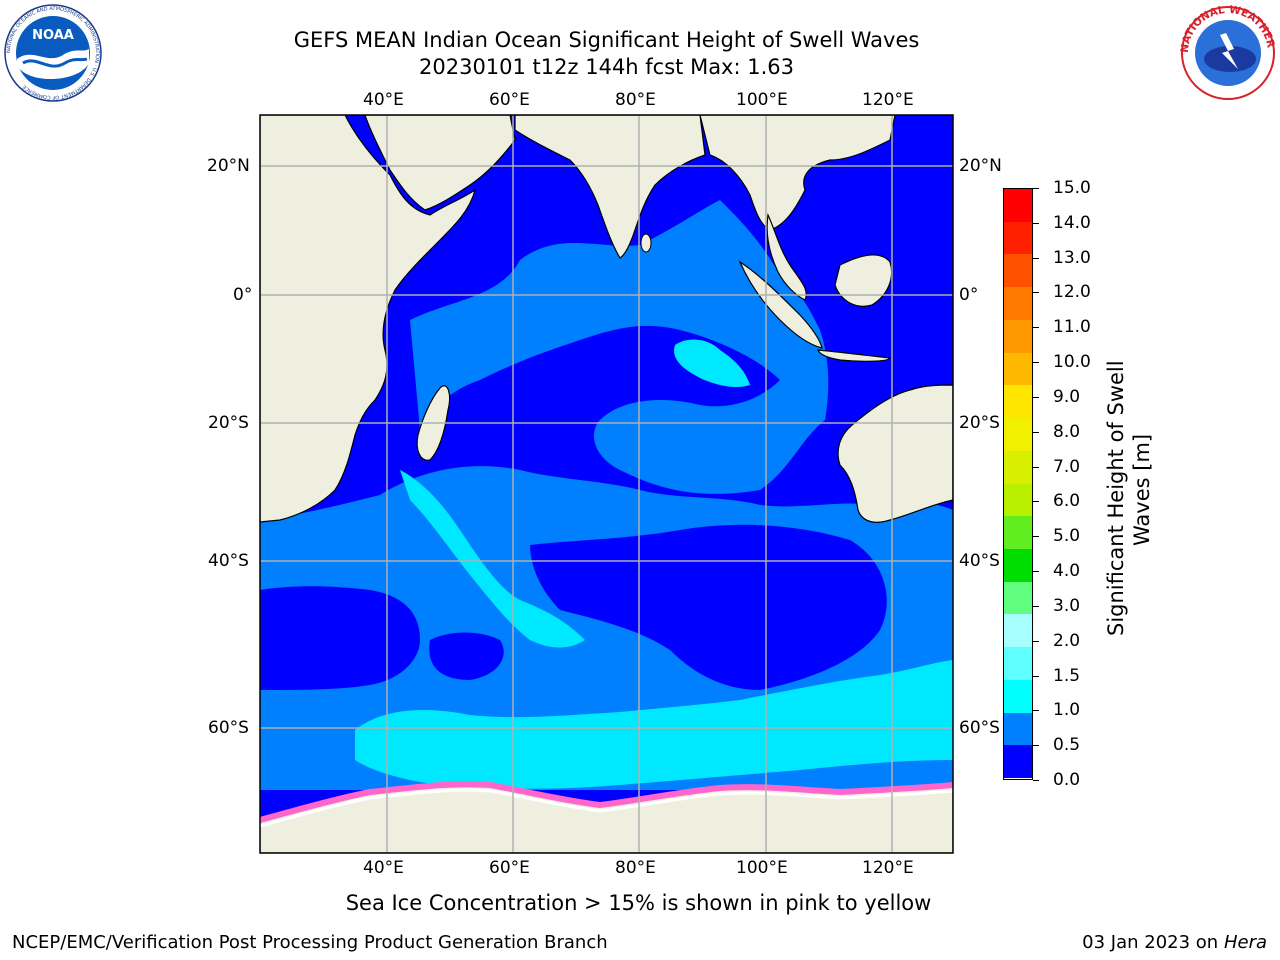  Describe the element at coordinates (762, 100) in the screenshot. I see `lon-label-top: 100°E` at that location.